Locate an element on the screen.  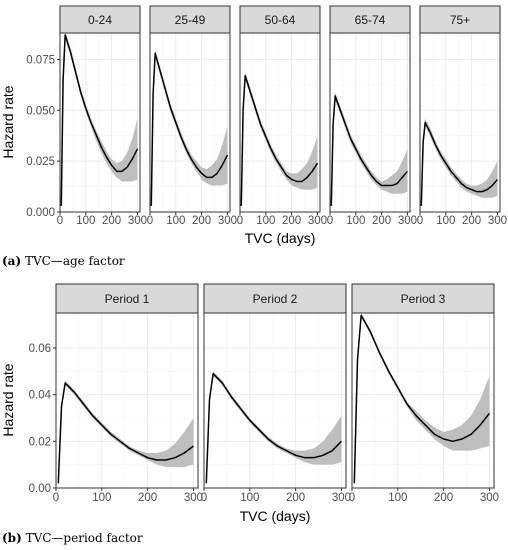
facet-label: 0-24 is located at coordinates (100, 20).